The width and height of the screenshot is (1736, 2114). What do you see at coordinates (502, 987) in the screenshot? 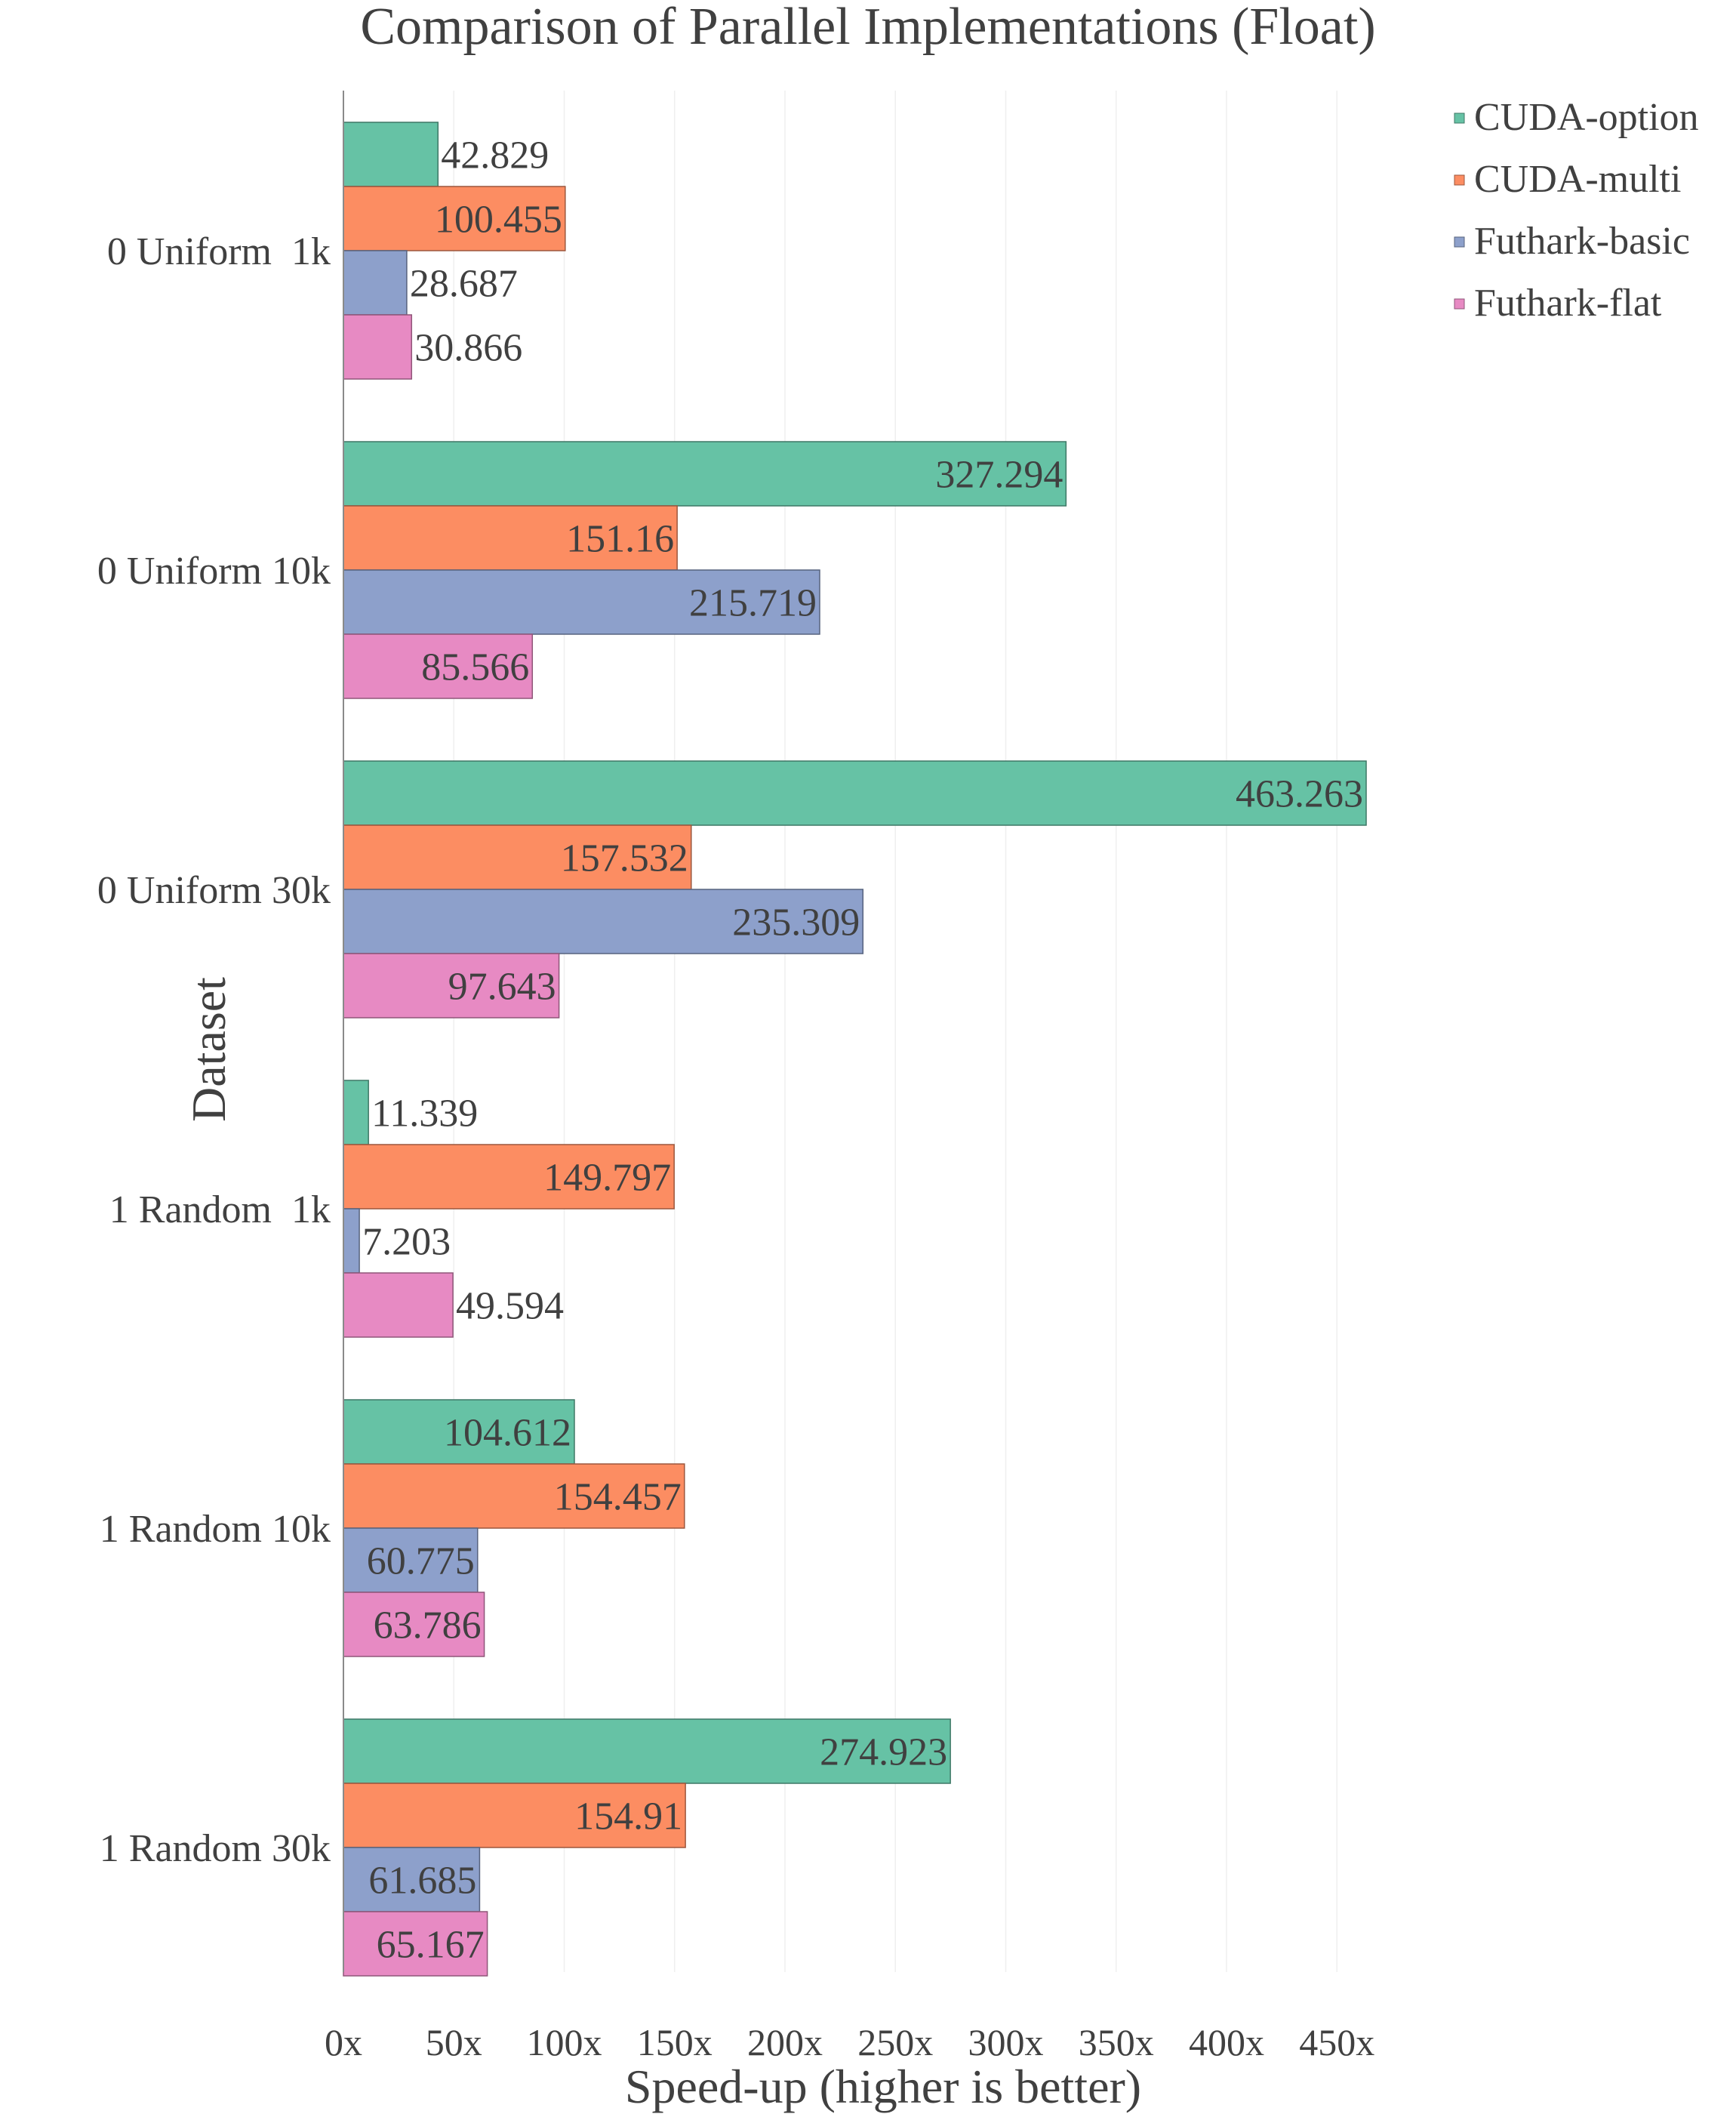
I see `data-label: 97.643` at bounding box center [502, 987].